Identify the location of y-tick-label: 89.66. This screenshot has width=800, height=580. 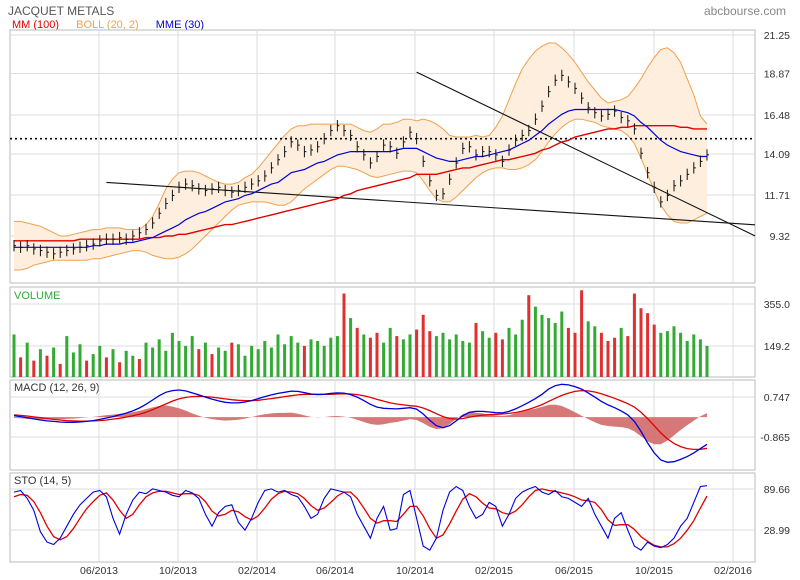
(777, 490).